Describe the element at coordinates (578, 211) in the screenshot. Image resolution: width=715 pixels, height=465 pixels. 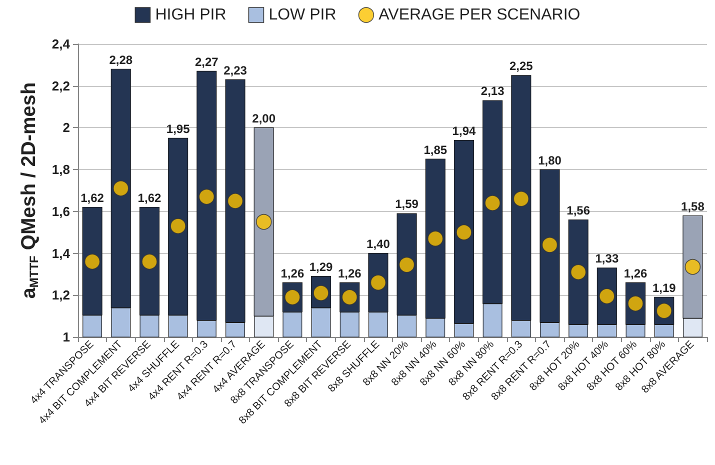
I see `data-label: 1,56` at that location.